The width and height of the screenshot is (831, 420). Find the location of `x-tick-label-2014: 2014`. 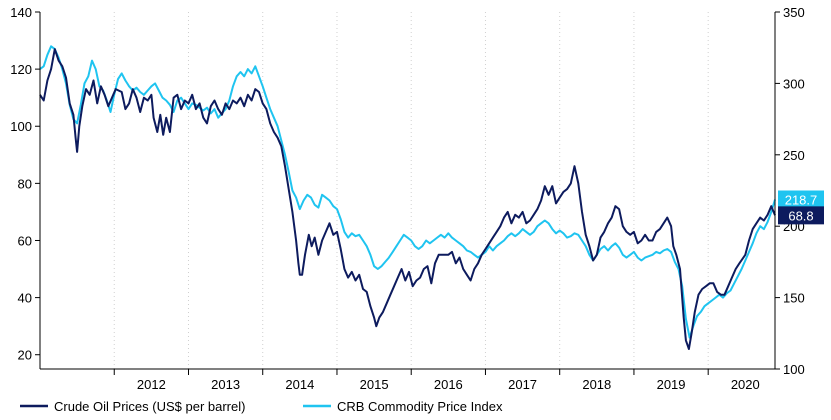

x-tick-label-2014: 2014 is located at coordinates (299, 384).